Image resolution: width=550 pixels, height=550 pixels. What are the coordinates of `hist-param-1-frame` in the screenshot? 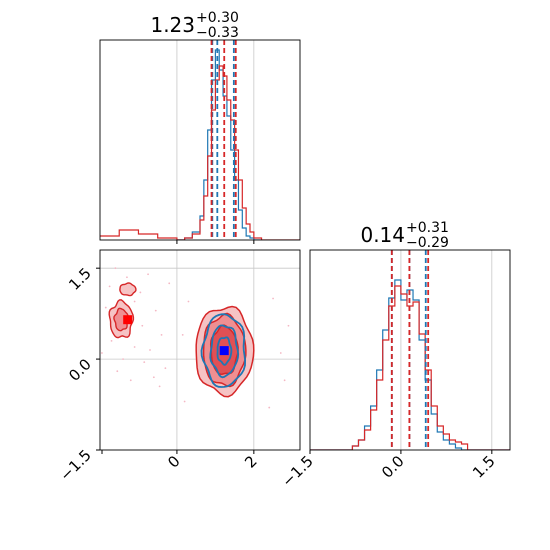 It's located at (200, 140).